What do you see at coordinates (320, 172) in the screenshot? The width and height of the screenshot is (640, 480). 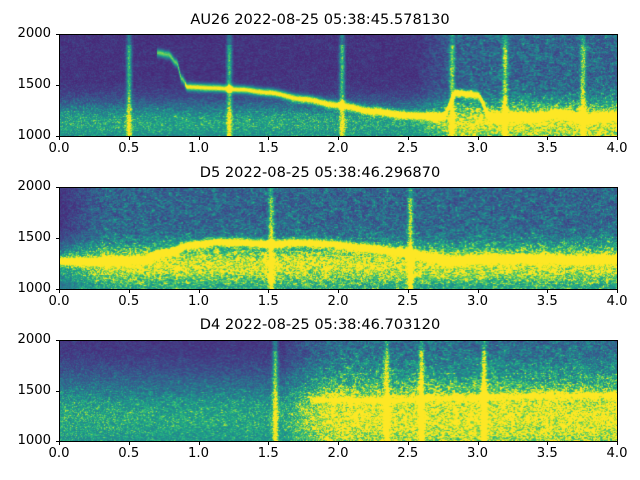 I see `panel-title: D5 2022-08-25 05:38:46.296870` at bounding box center [320, 172].